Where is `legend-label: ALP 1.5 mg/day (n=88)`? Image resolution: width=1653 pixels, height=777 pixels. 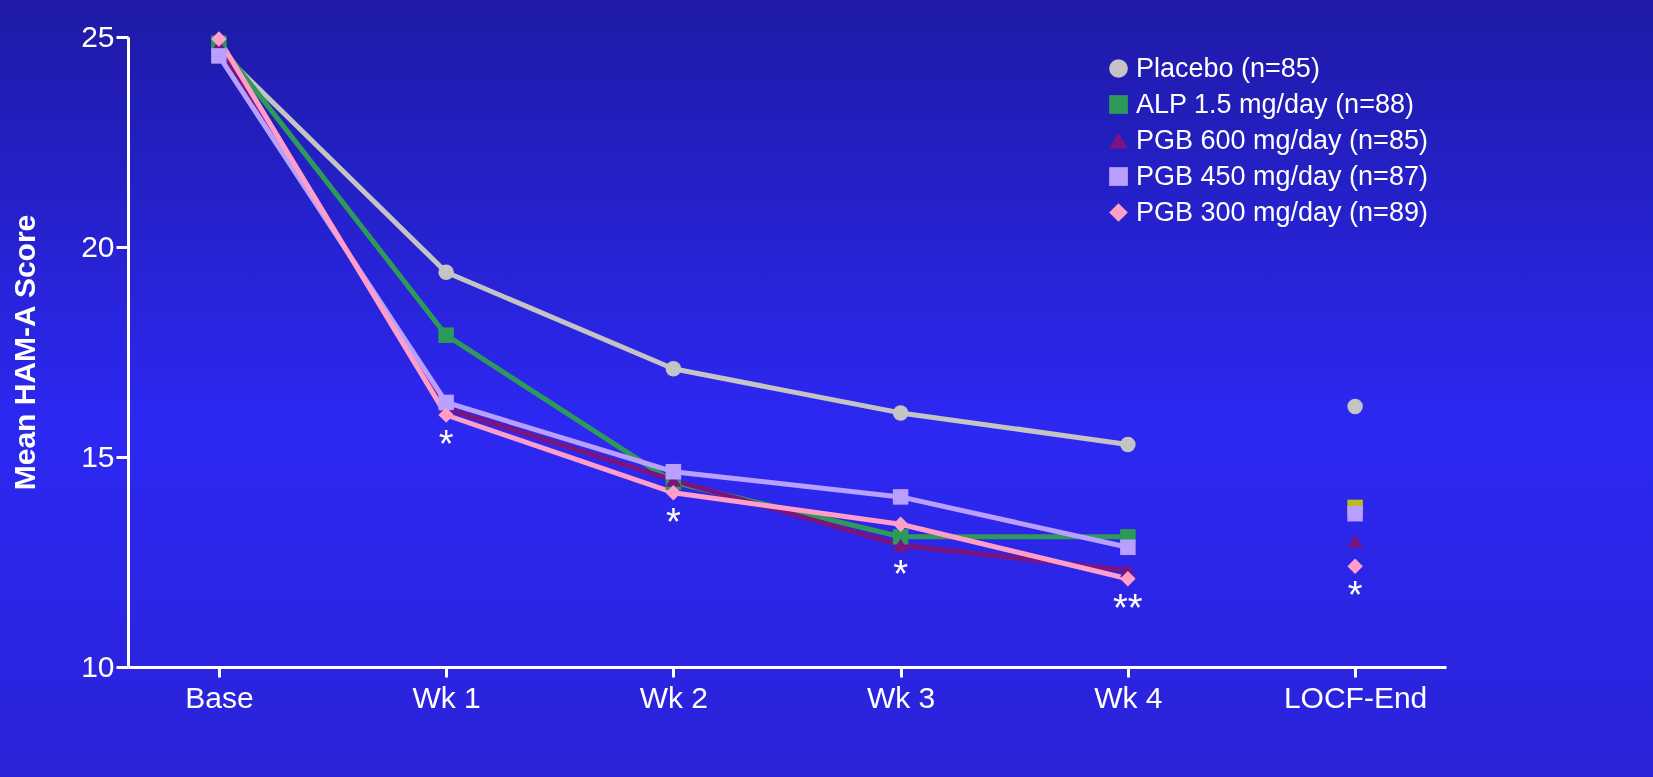 legend-label: ALP 1.5 mg/day (n=88) is located at coordinates (1275, 103).